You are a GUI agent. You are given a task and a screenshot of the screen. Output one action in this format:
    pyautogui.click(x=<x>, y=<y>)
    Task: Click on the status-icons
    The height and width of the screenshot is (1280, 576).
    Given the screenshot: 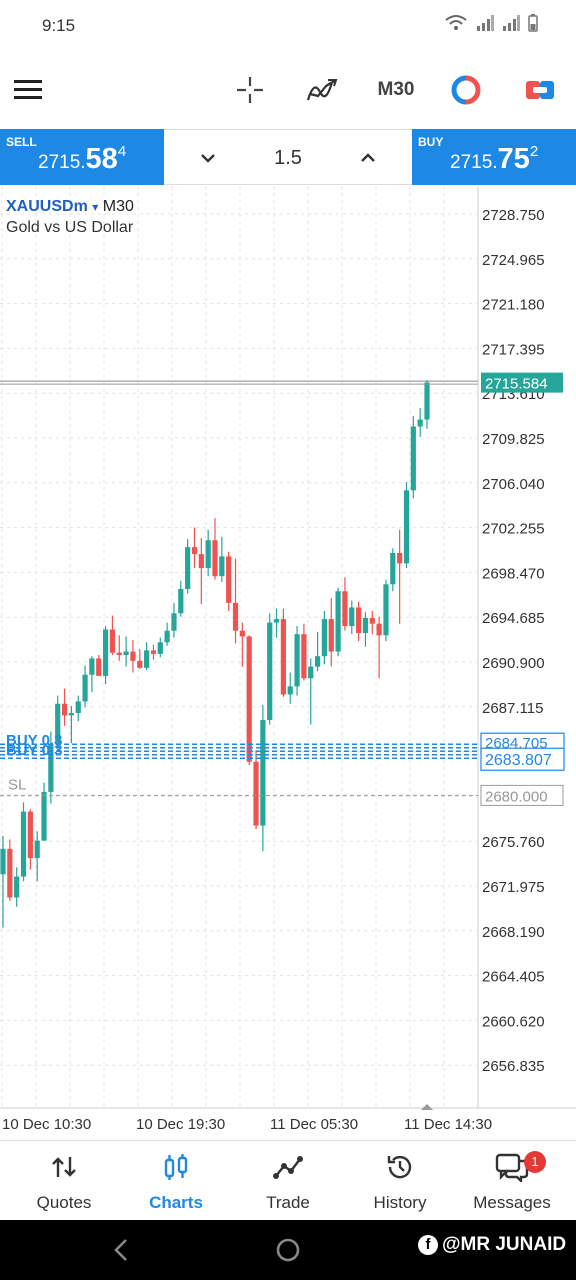 What is the action you would take?
    pyautogui.click(x=491, y=23)
    